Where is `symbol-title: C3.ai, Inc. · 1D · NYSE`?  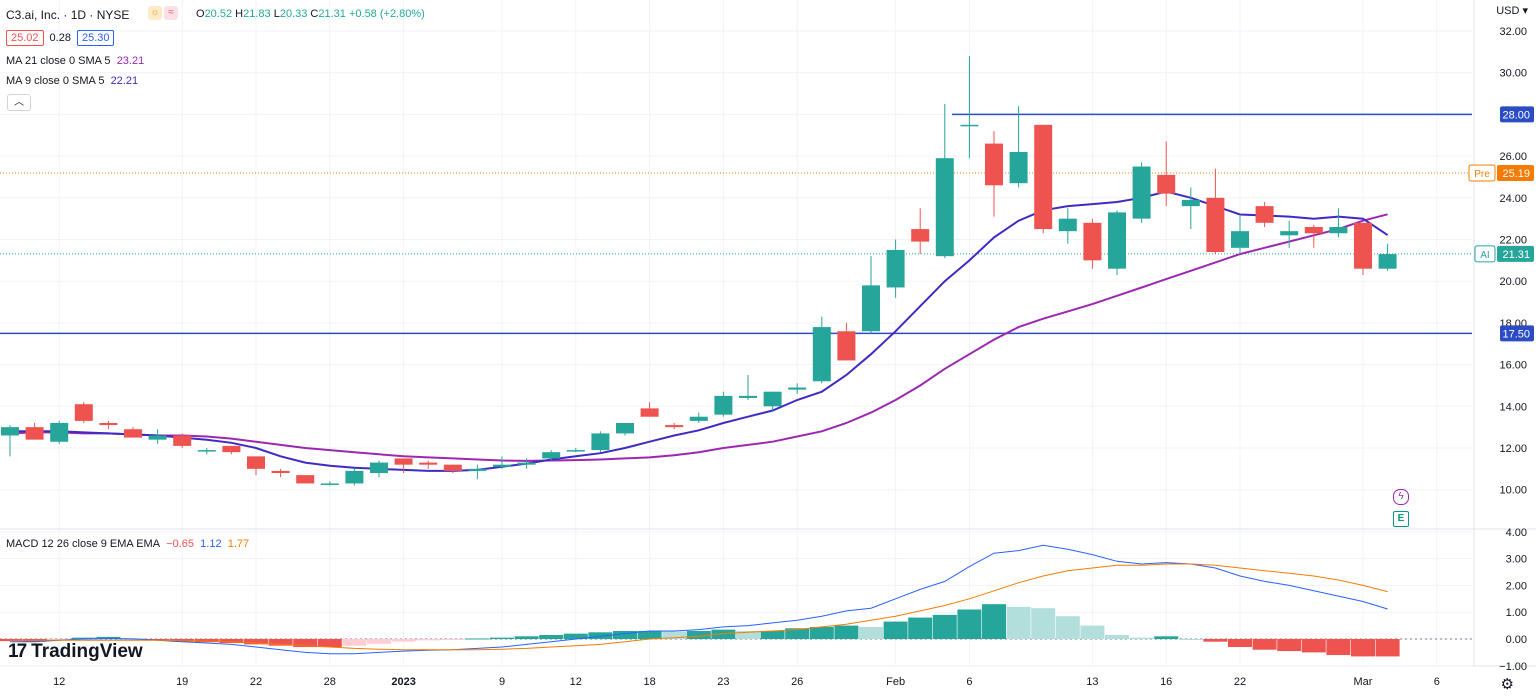 symbol-title: C3.ai, Inc. · 1D · NYSE is located at coordinates (68, 15).